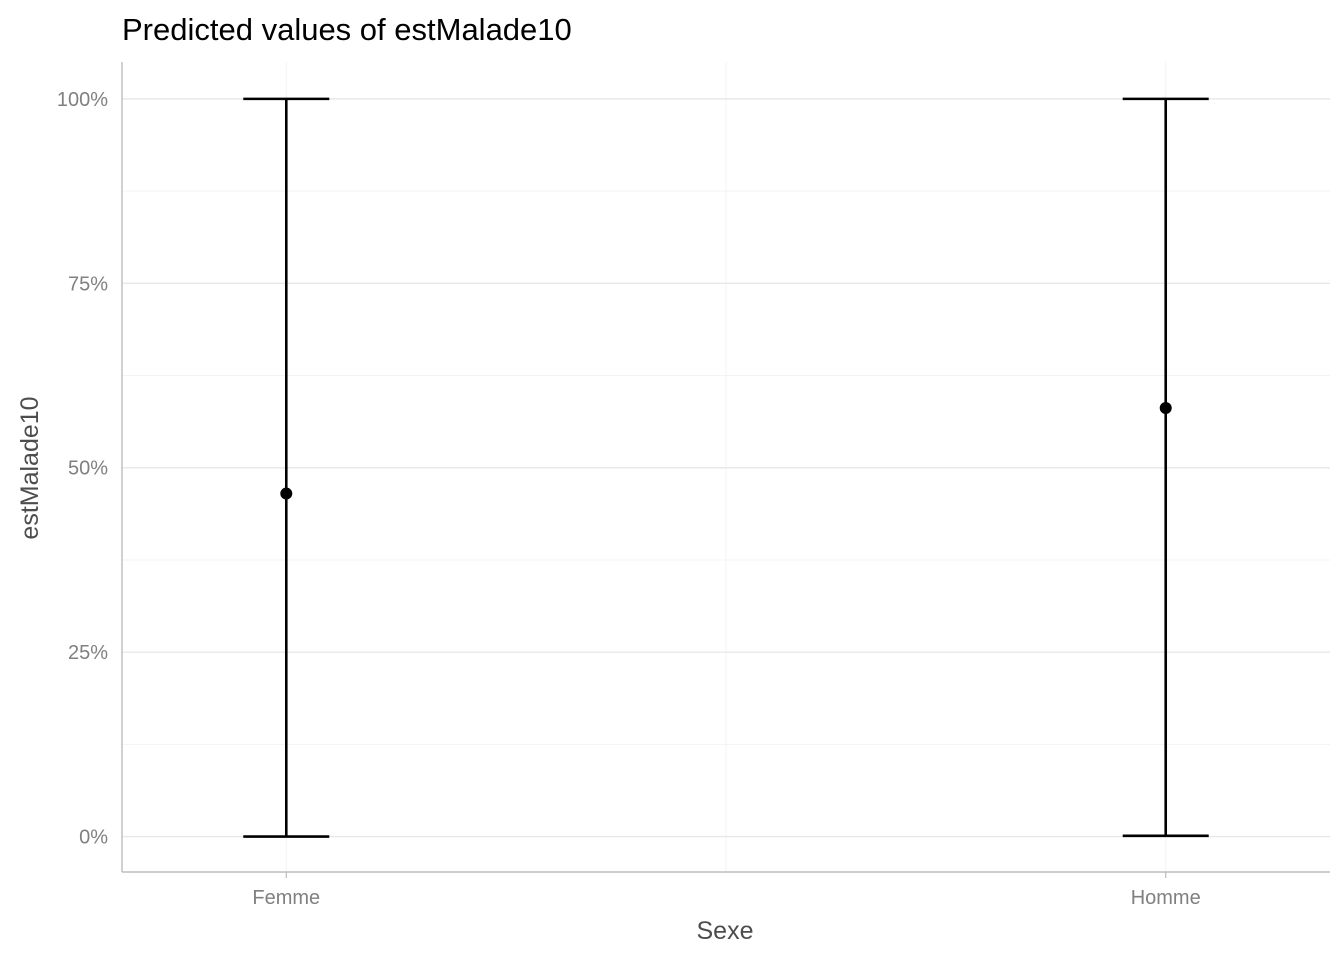 This screenshot has width=1344, height=960. I want to click on chart-title: Predicted values of estMalade10, so click(347, 29).